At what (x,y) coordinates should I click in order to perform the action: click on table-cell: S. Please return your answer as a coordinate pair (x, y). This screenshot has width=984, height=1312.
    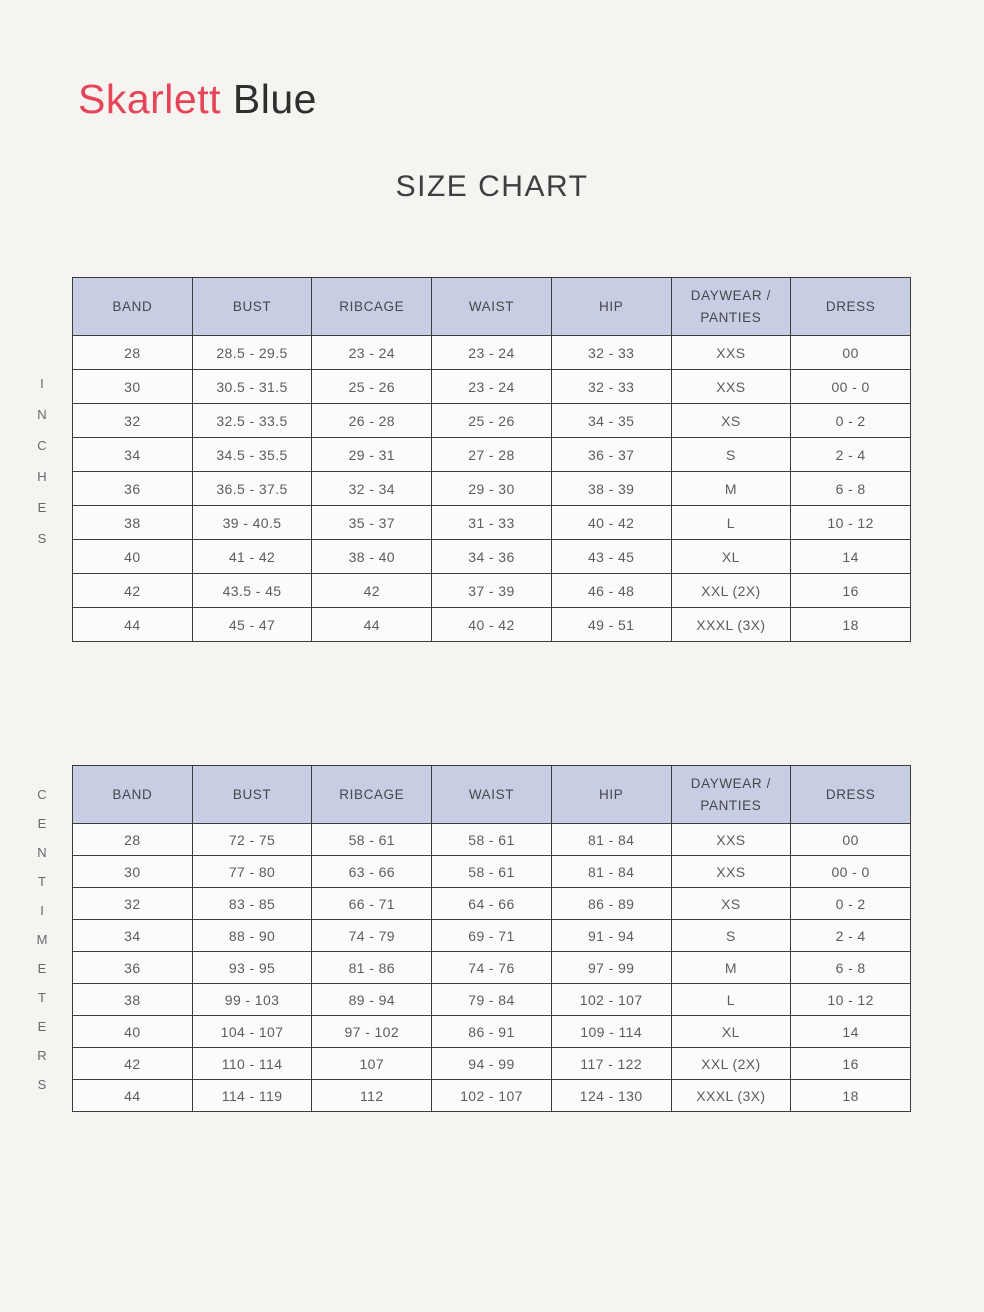
    Looking at the image, I should click on (731, 935).